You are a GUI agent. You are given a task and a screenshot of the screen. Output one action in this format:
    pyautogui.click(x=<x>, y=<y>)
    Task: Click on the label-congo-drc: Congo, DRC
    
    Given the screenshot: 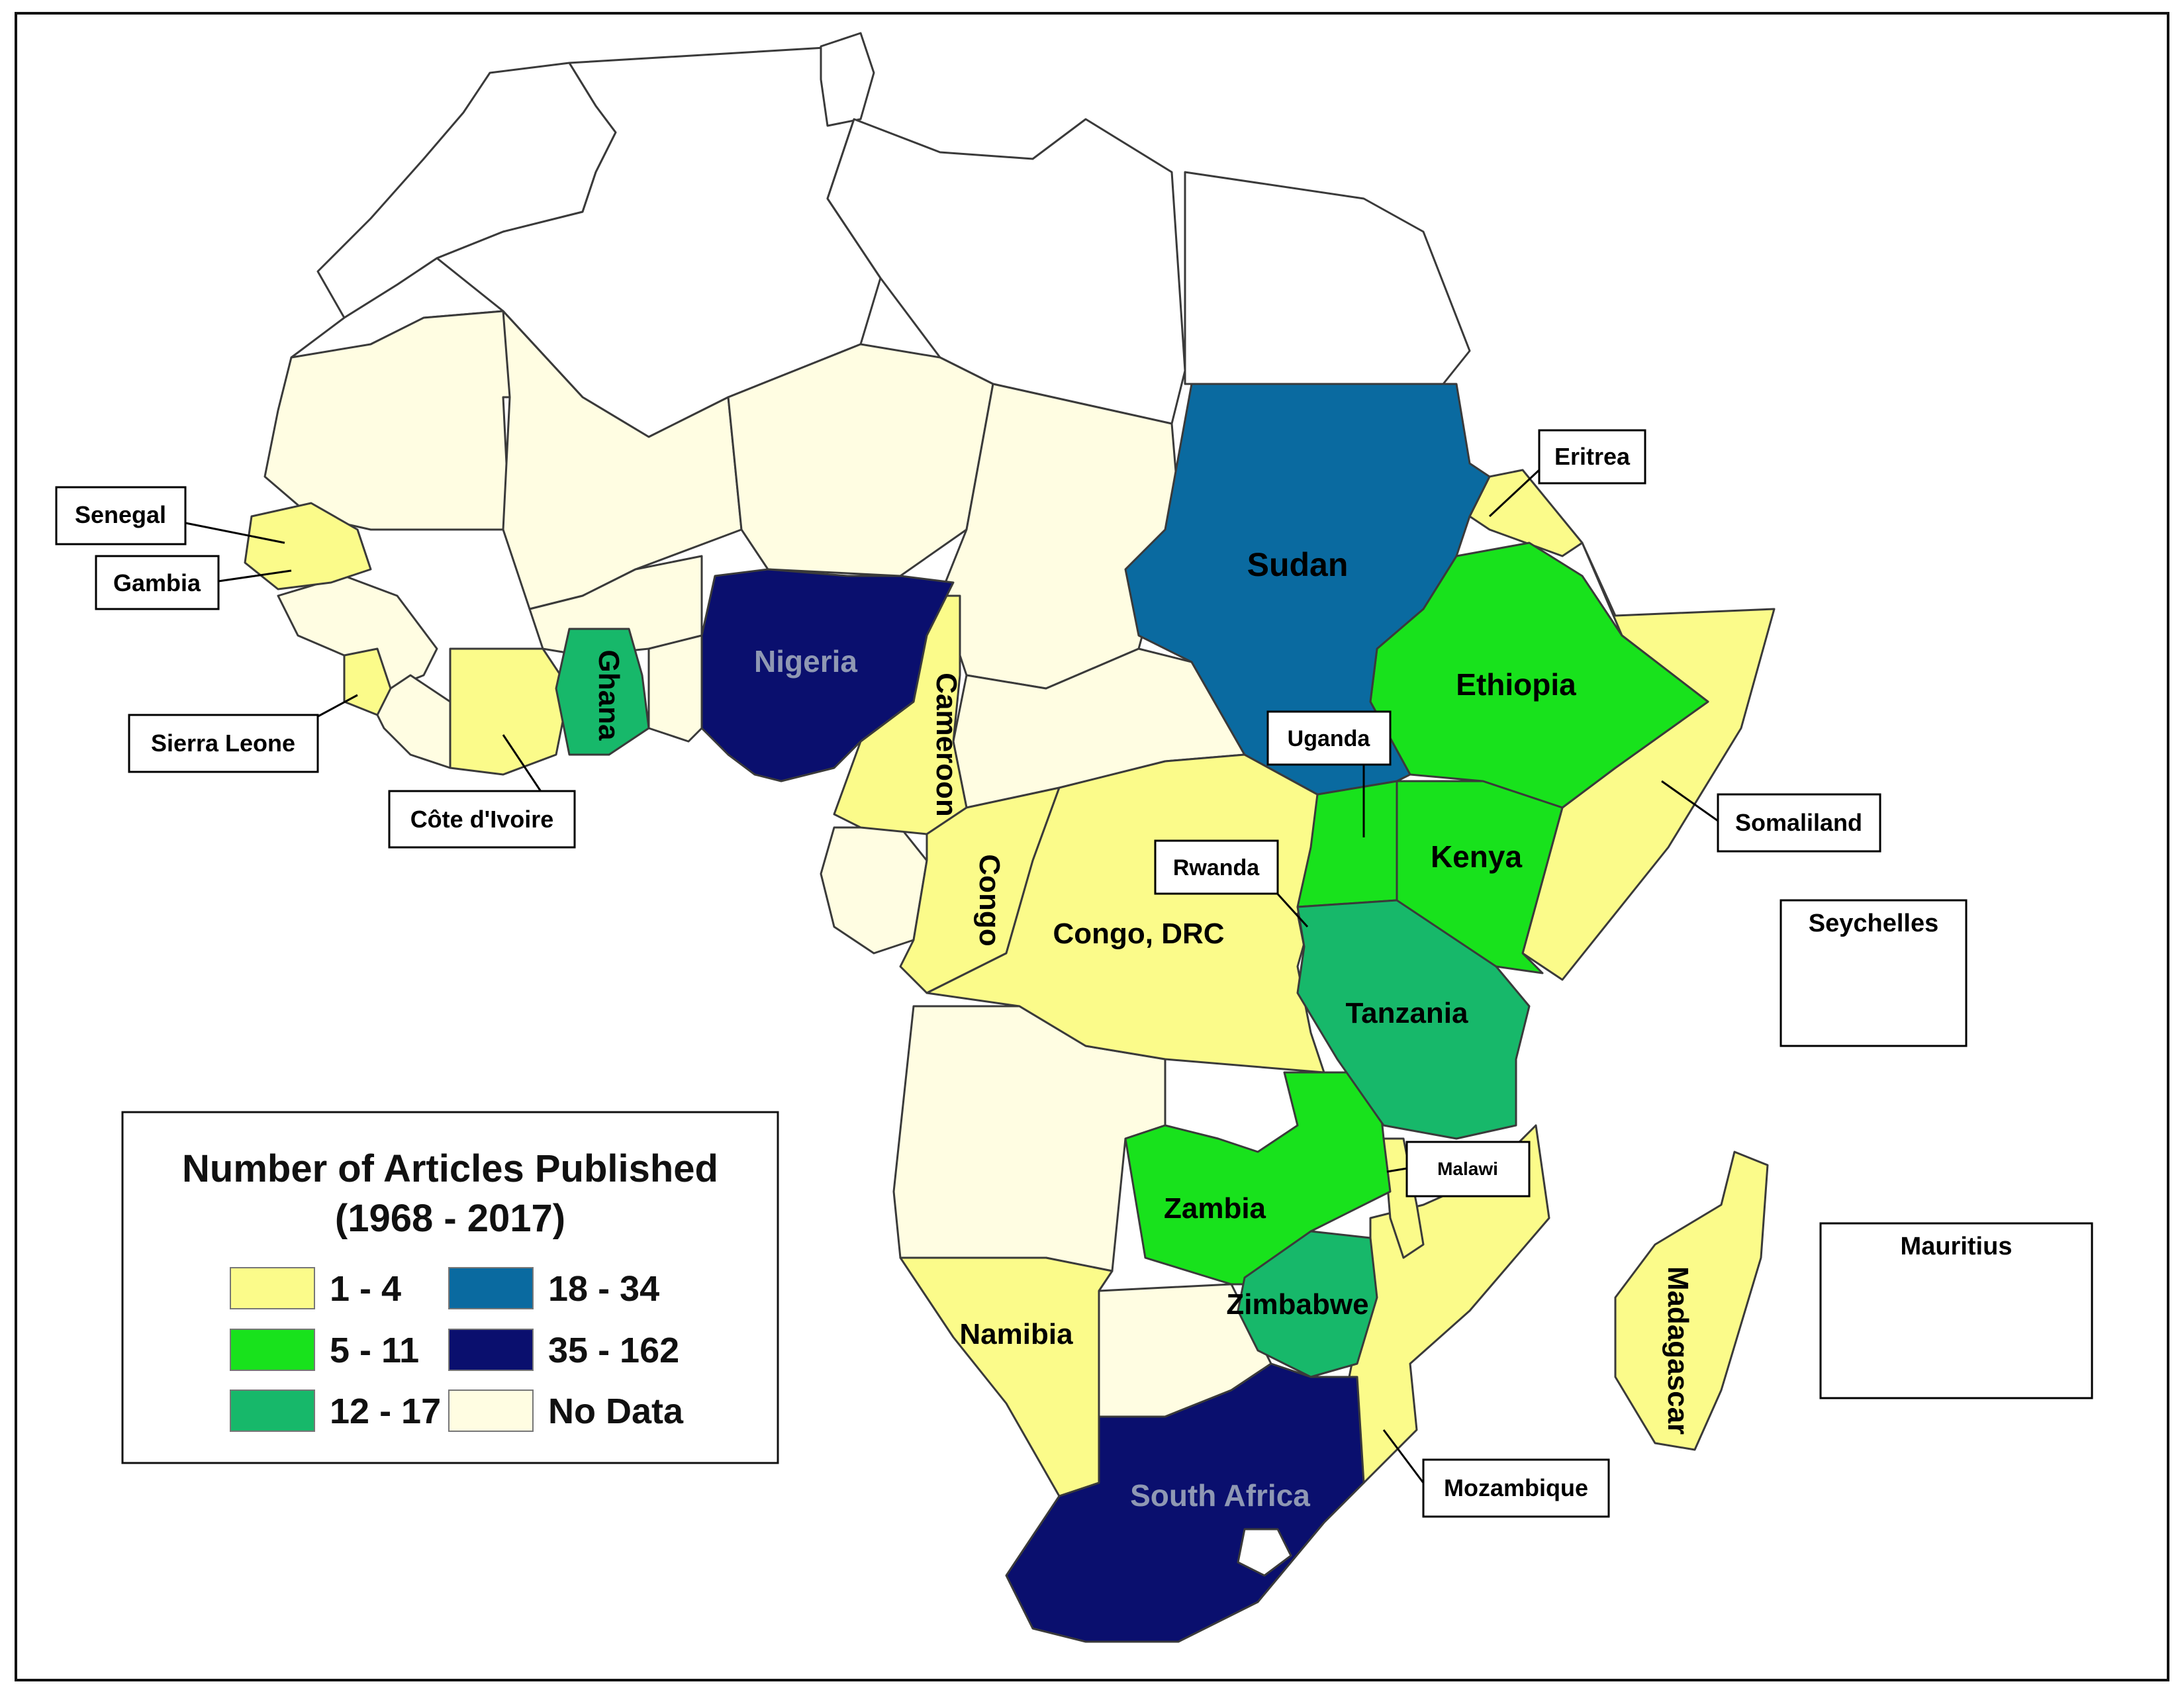 What is the action you would take?
    pyautogui.click(x=1138, y=934)
    